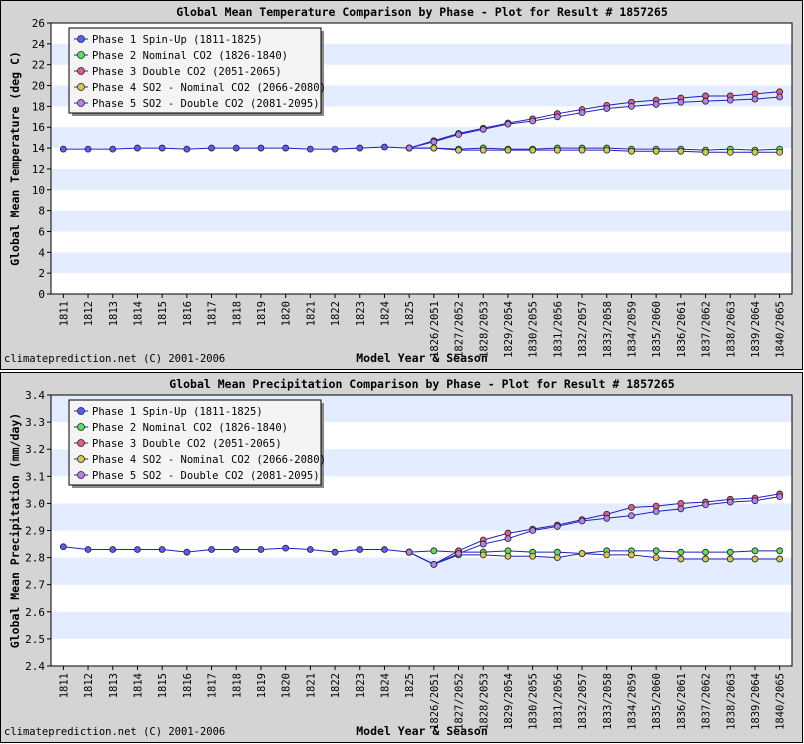 The width and height of the screenshot is (804, 744). Describe the element at coordinates (731, 329) in the screenshot. I see `x-tick-label: 1838/2063` at that location.